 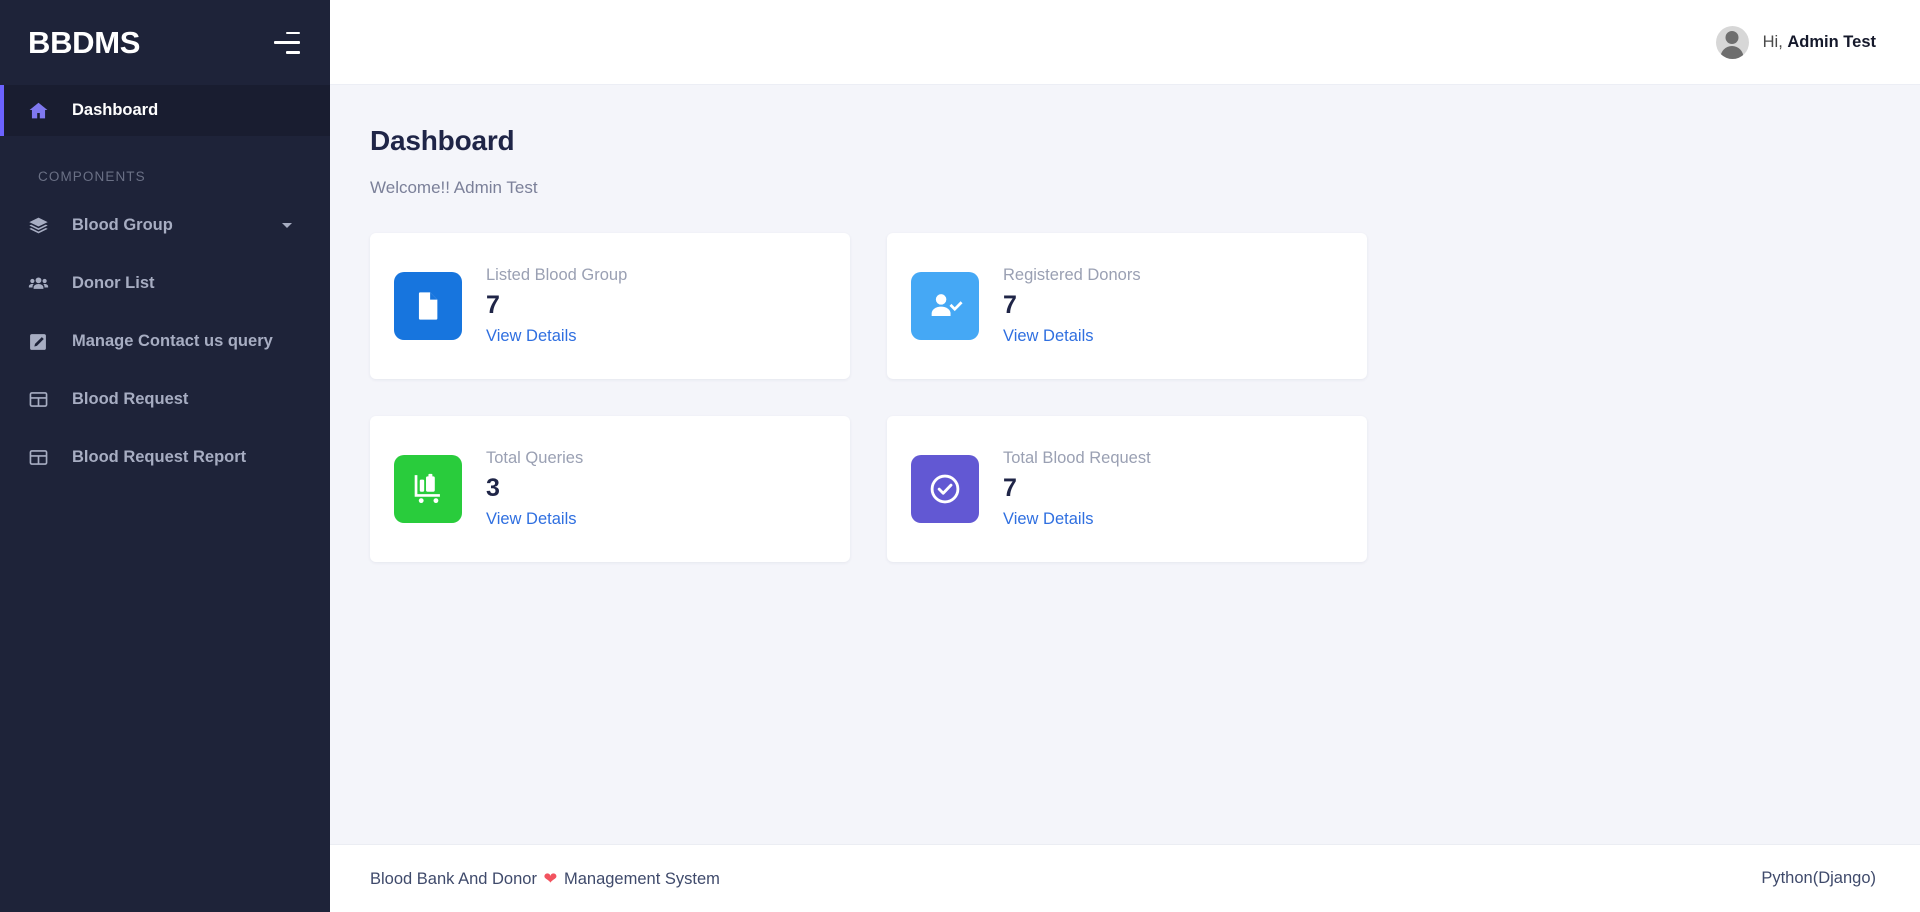 What do you see at coordinates (122, 225) in the screenshot?
I see `sidebar-item-label: Blood Group` at bounding box center [122, 225].